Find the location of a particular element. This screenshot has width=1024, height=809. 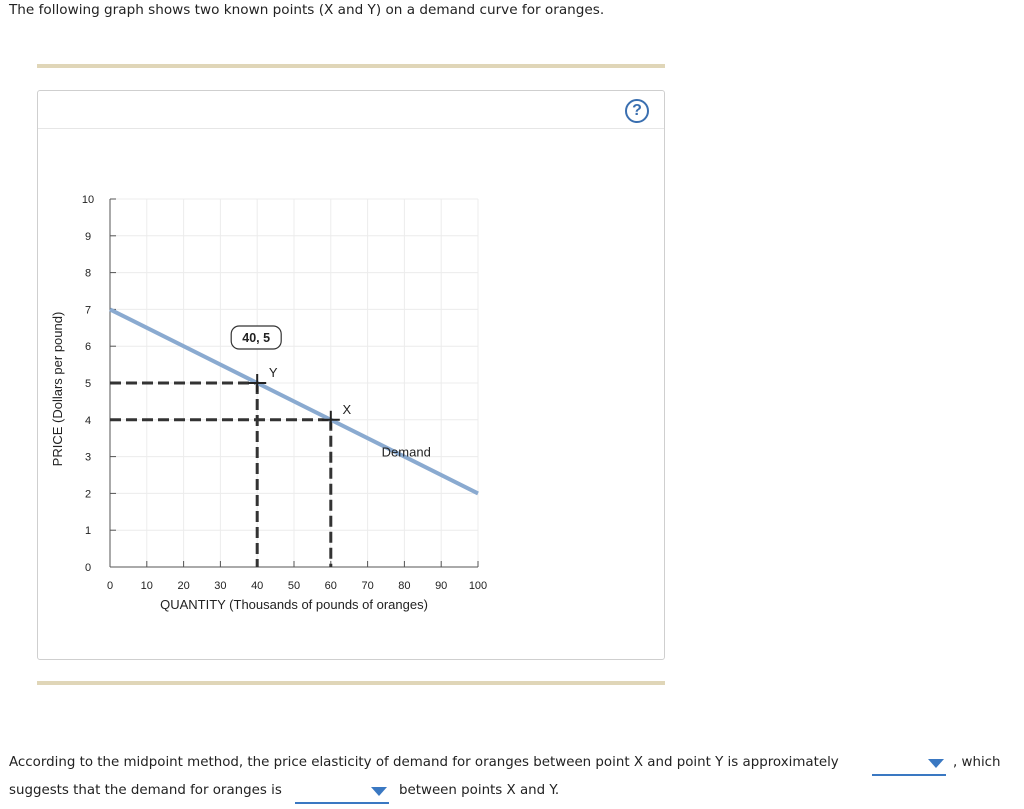

point-label-y: Y is located at coordinates (273, 372).